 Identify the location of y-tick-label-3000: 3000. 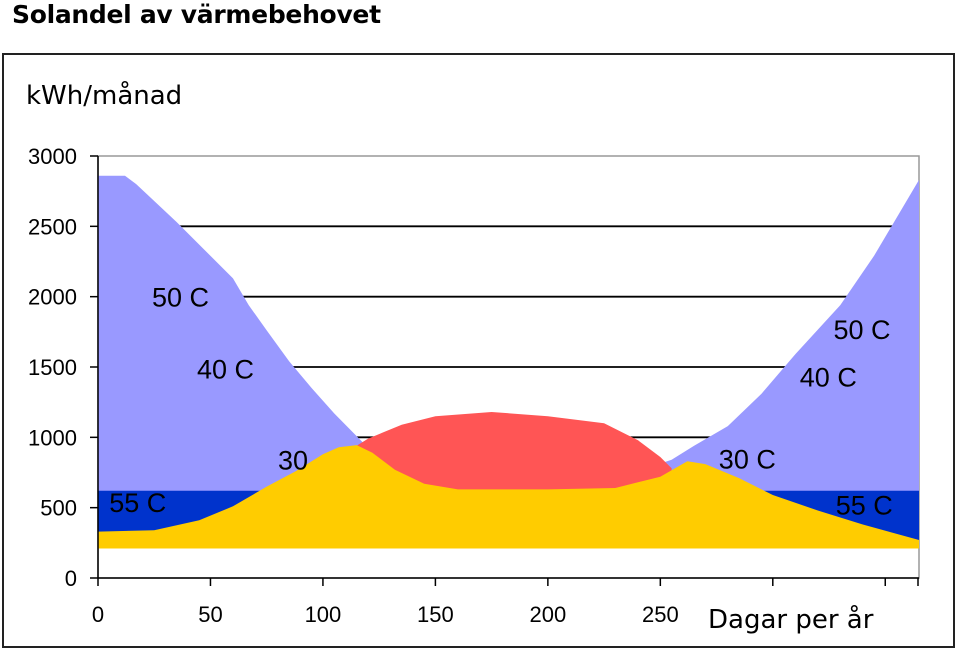
(52, 156).